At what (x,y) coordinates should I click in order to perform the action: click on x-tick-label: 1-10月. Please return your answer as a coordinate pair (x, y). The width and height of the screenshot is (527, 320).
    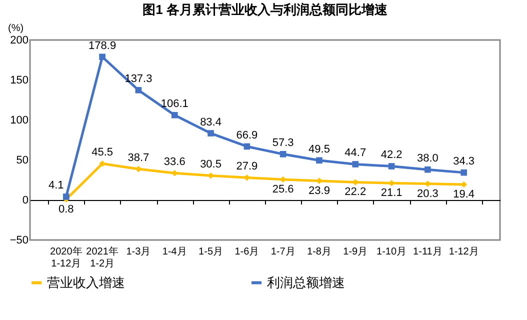
    Looking at the image, I should click on (391, 252).